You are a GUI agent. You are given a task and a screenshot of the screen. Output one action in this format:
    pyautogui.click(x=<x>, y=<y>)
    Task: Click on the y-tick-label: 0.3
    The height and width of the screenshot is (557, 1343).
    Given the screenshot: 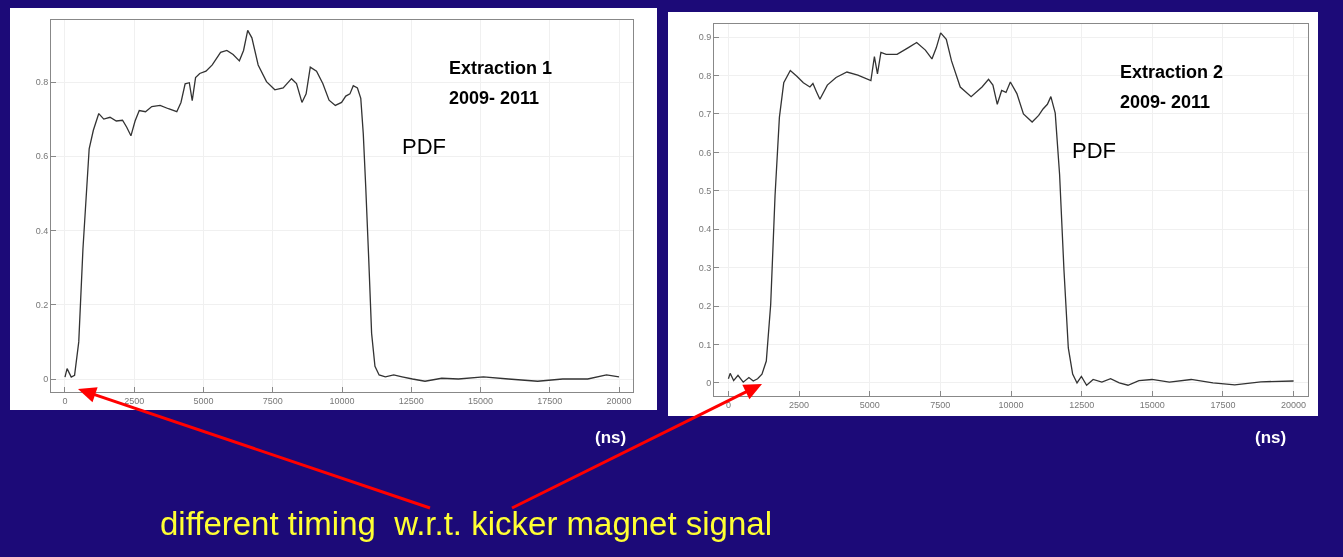 What is the action you would take?
    pyautogui.click(x=705, y=267)
    